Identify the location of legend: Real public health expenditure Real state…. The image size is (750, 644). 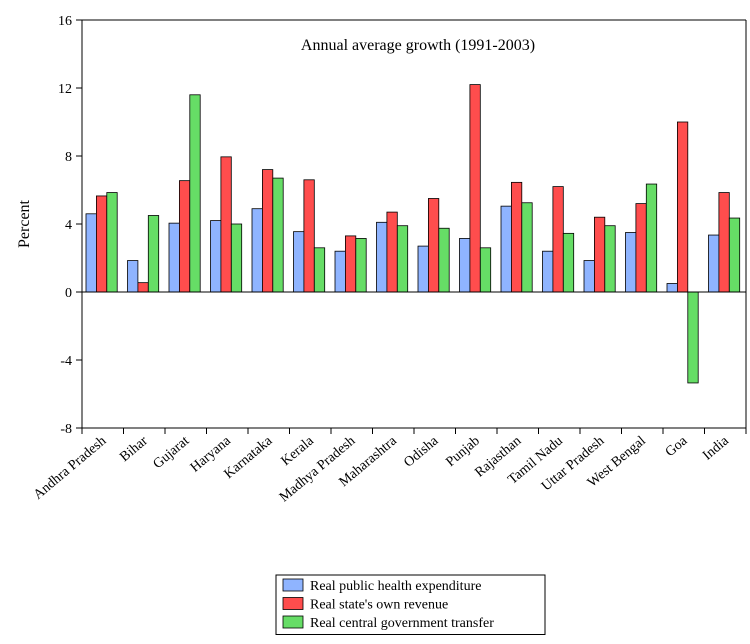
(410, 604).